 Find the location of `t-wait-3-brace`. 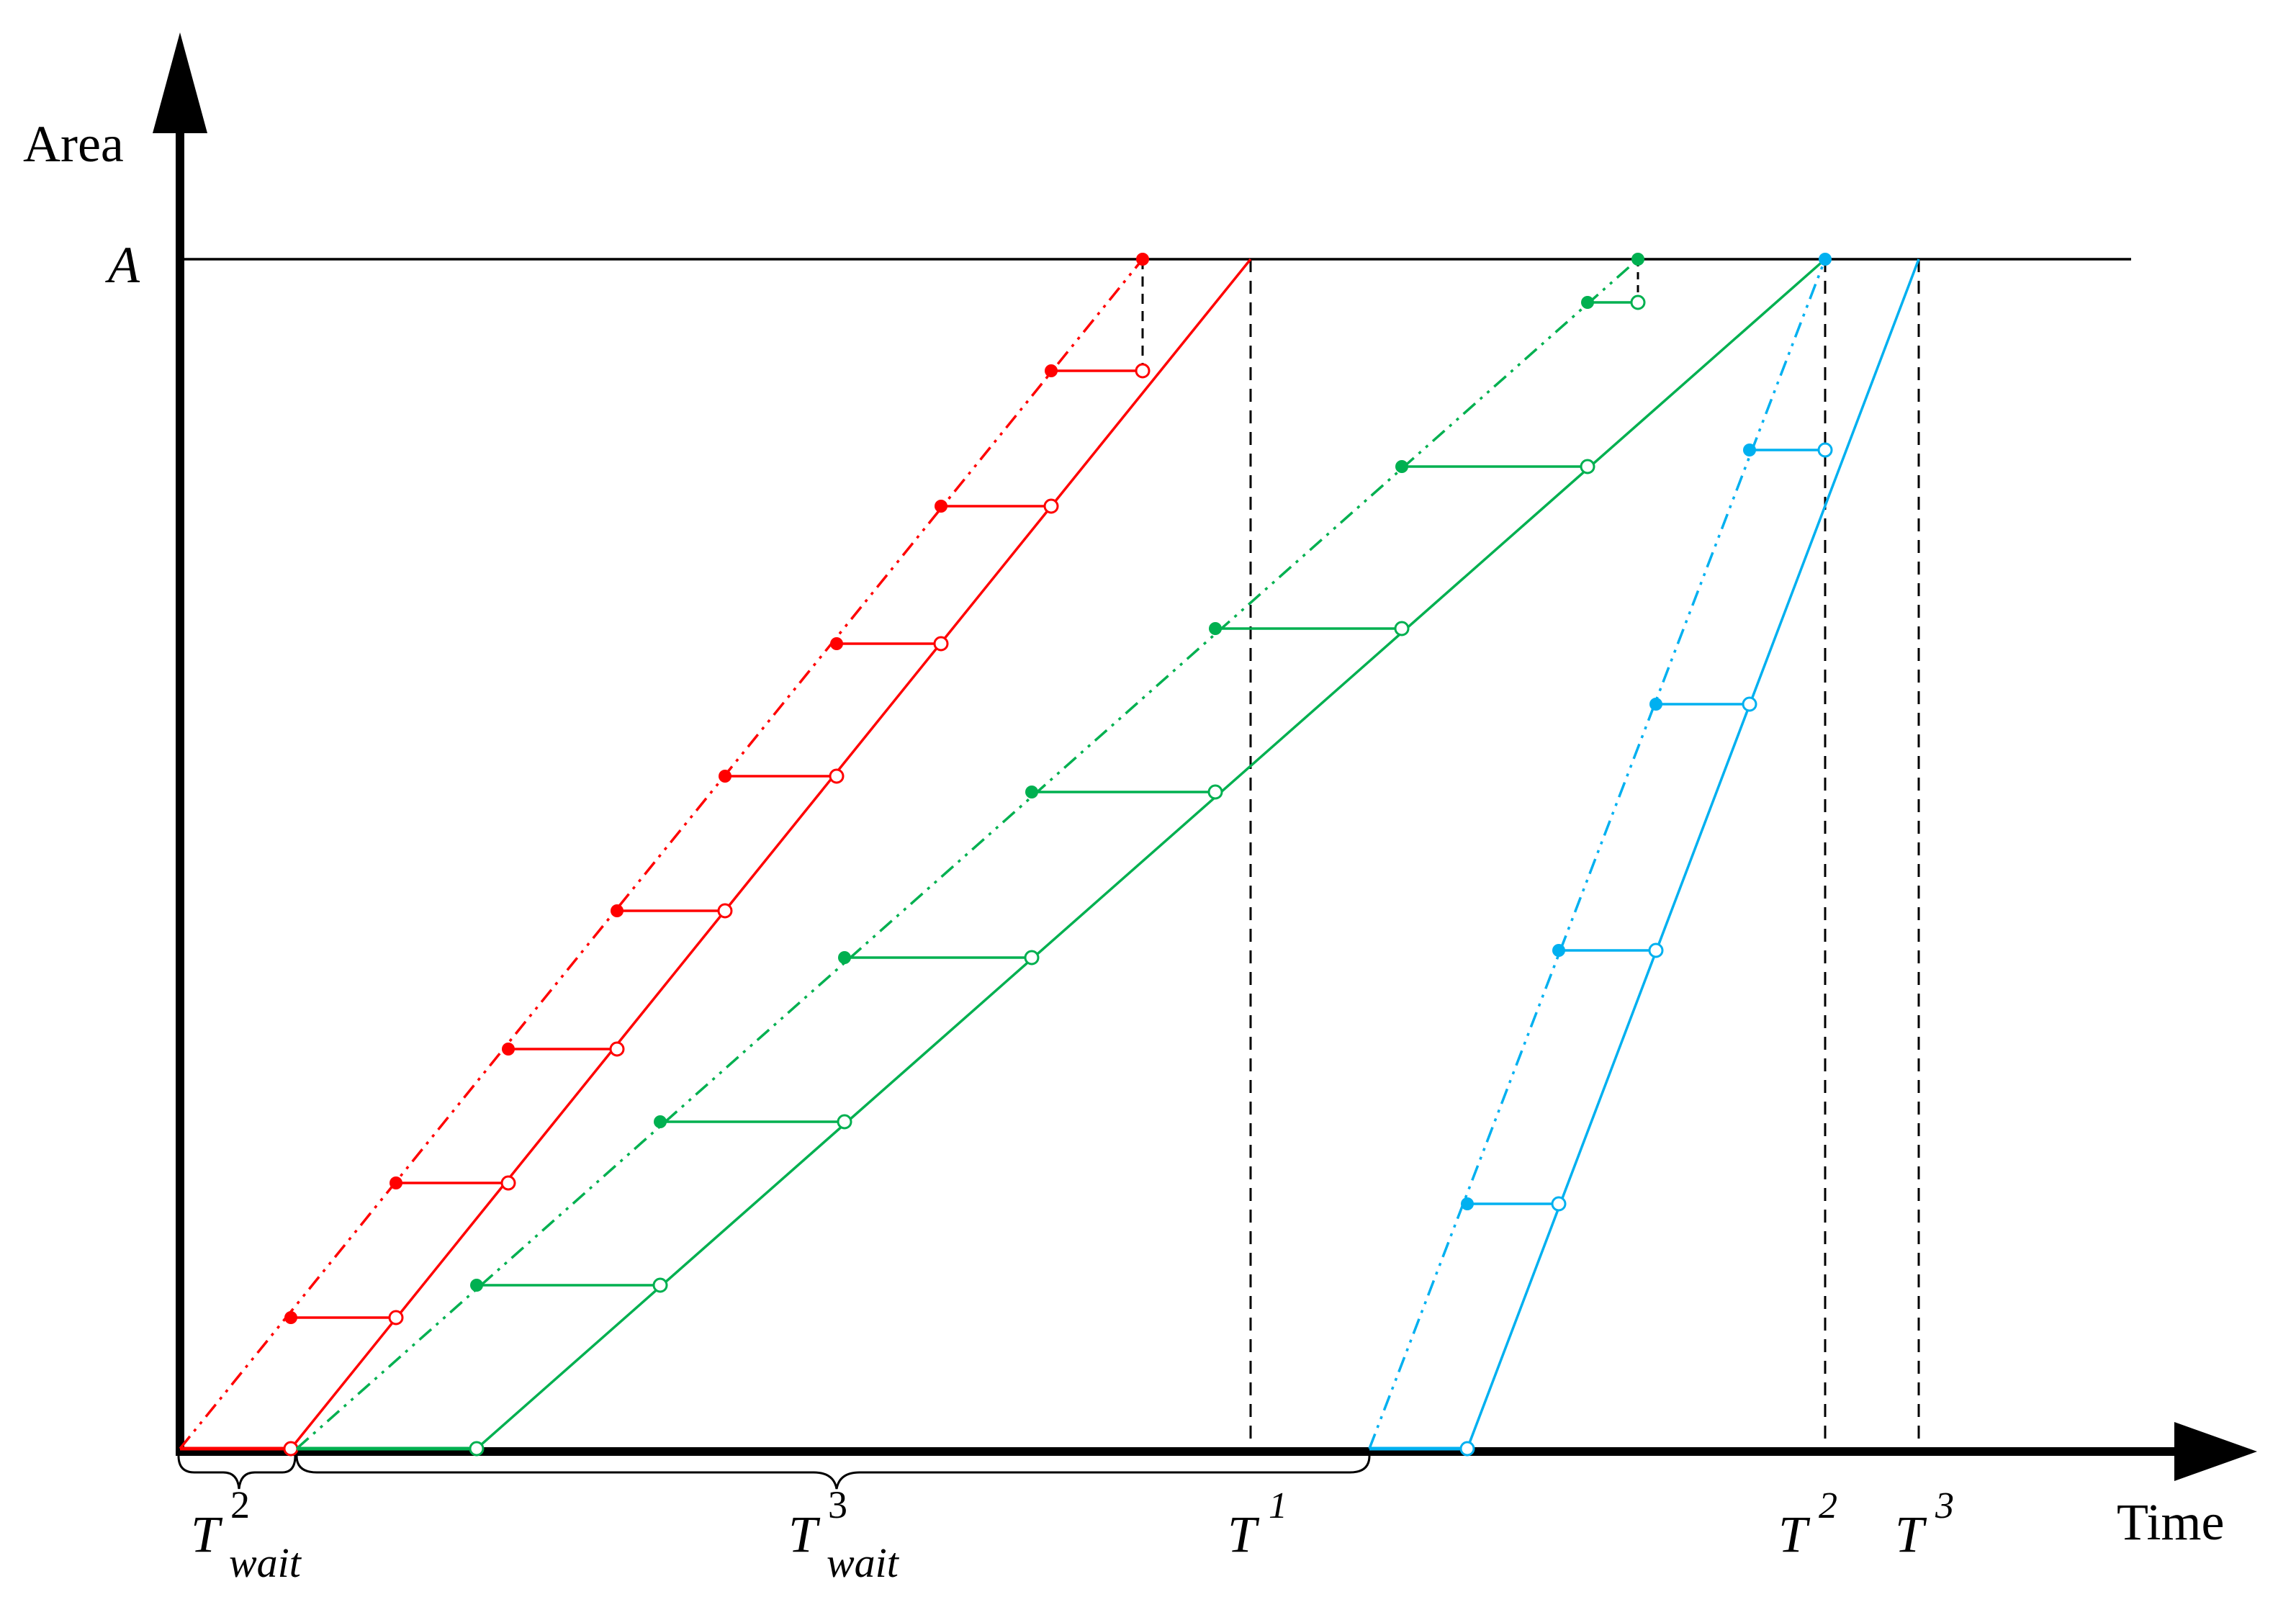

t-wait-3-brace is located at coordinates (833, 1472).